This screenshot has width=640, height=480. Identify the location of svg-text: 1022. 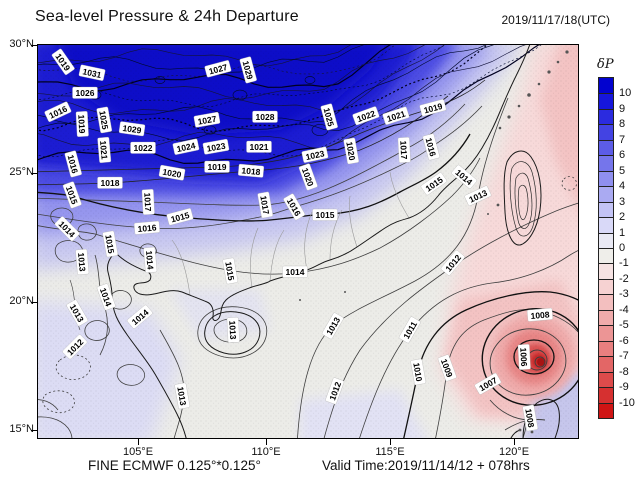
(143, 148).